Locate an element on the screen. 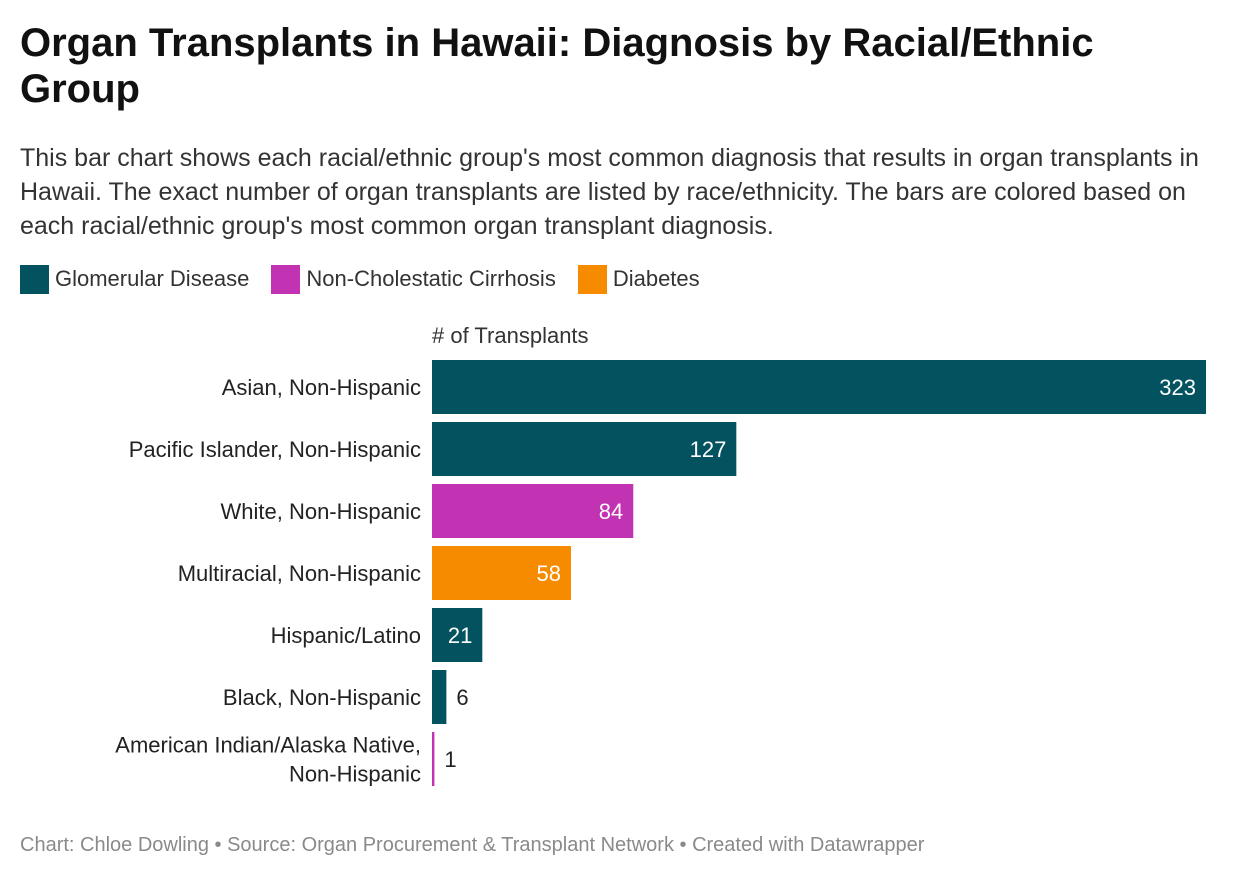  category-label: Pacific Islander, Non-Hispanic is located at coordinates (275, 449).